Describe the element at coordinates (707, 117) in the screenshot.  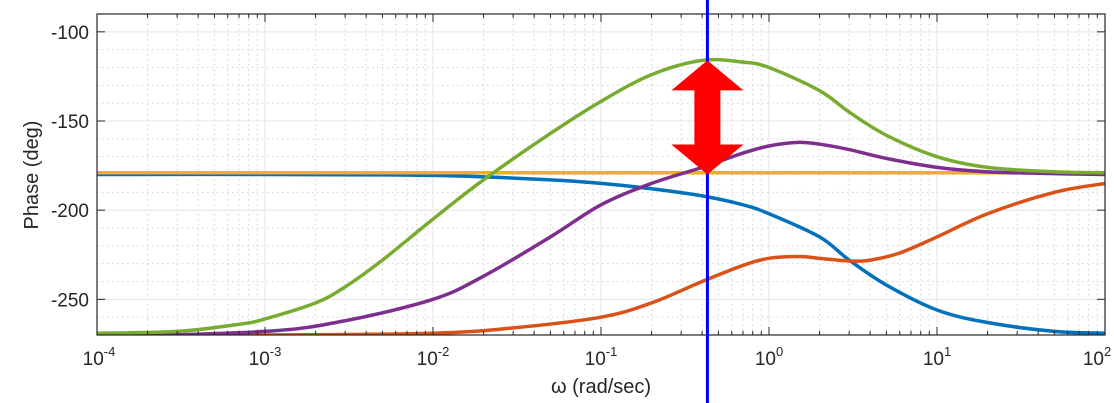
I see `phase-margin-double-arrow` at that location.